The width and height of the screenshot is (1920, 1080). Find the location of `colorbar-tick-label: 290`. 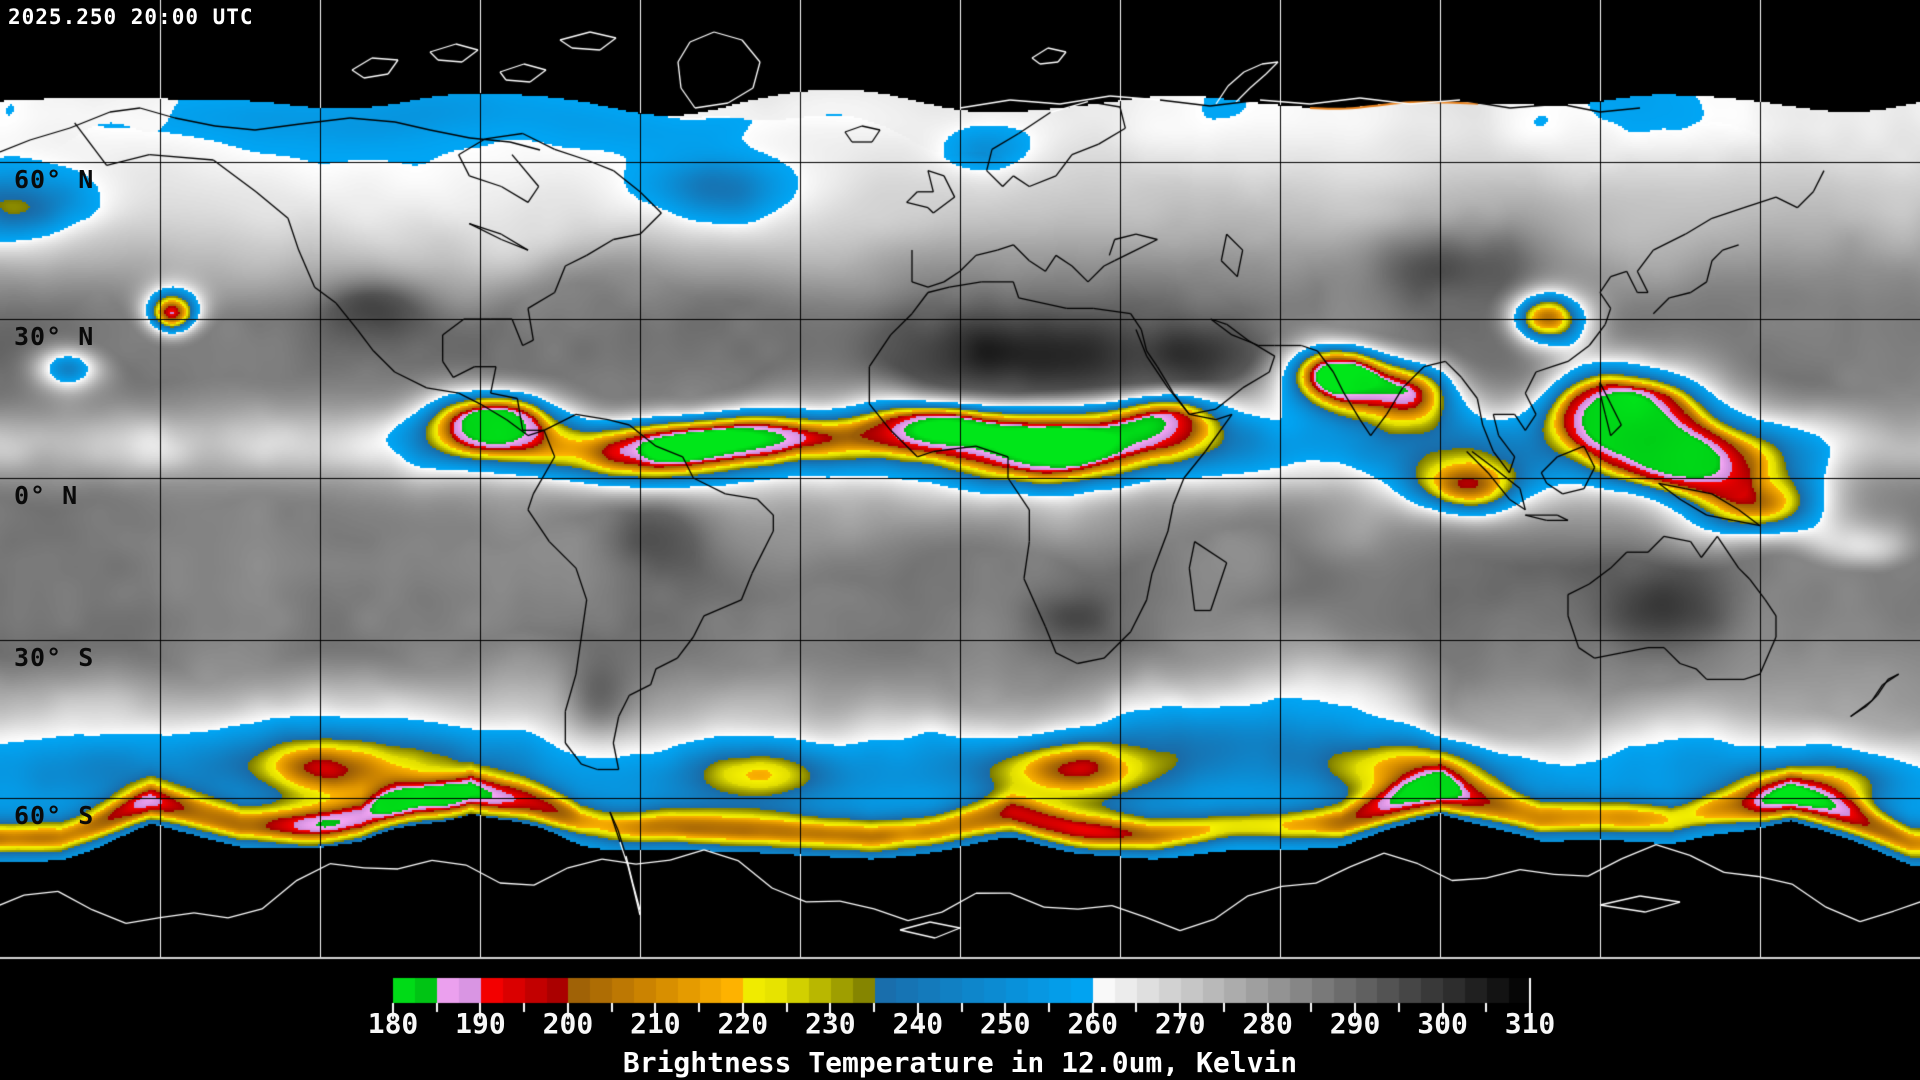

colorbar-tick-label: 290 is located at coordinates (1355, 1023).